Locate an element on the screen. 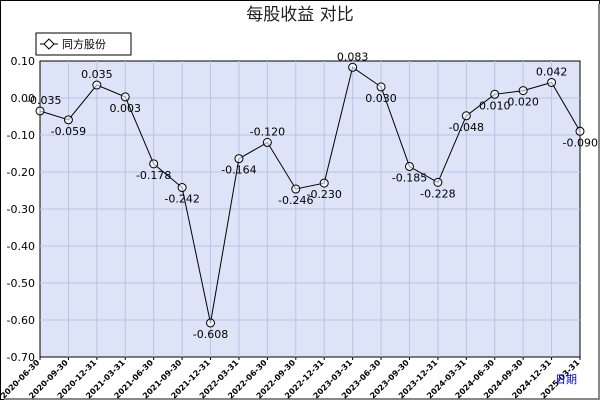 This screenshot has height=400, width=600. data-label: -0.048 is located at coordinates (466, 127).